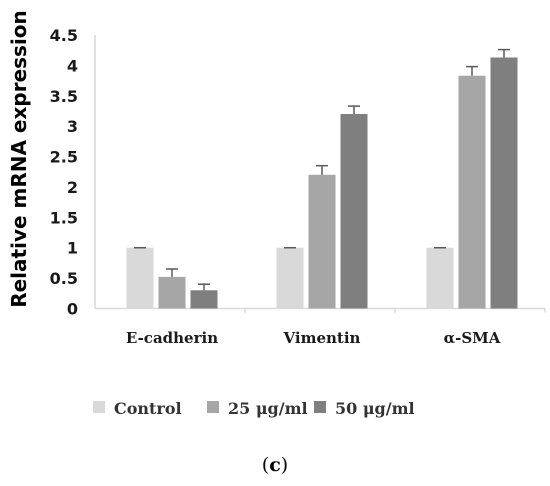 This screenshot has width=550, height=486. Describe the element at coordinates (64, 278) in the screenshot. I see `y-tick-label: 0.5` at that location.